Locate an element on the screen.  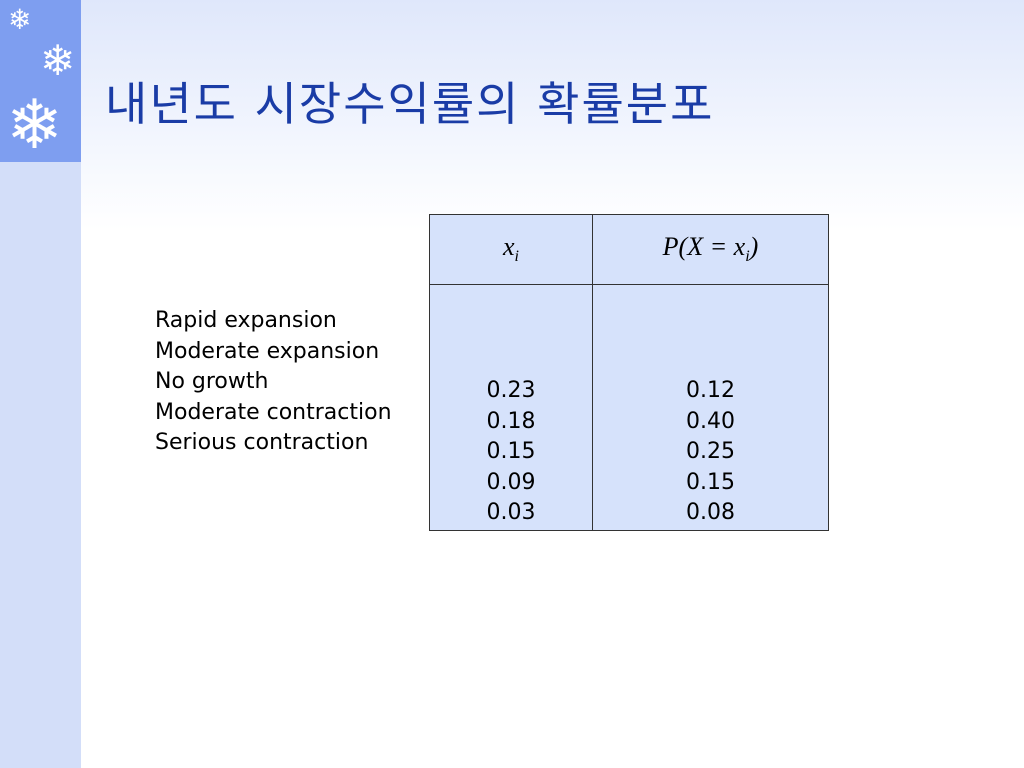
x-value: 0.03 is located at coordinates (511, 513).